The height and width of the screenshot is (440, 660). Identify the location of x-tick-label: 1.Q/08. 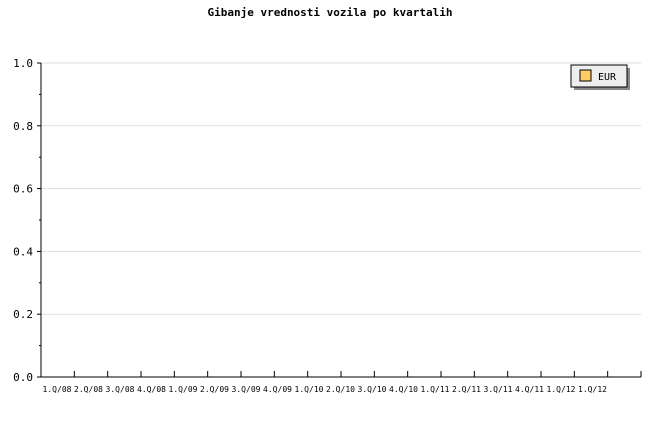
(57, 389).